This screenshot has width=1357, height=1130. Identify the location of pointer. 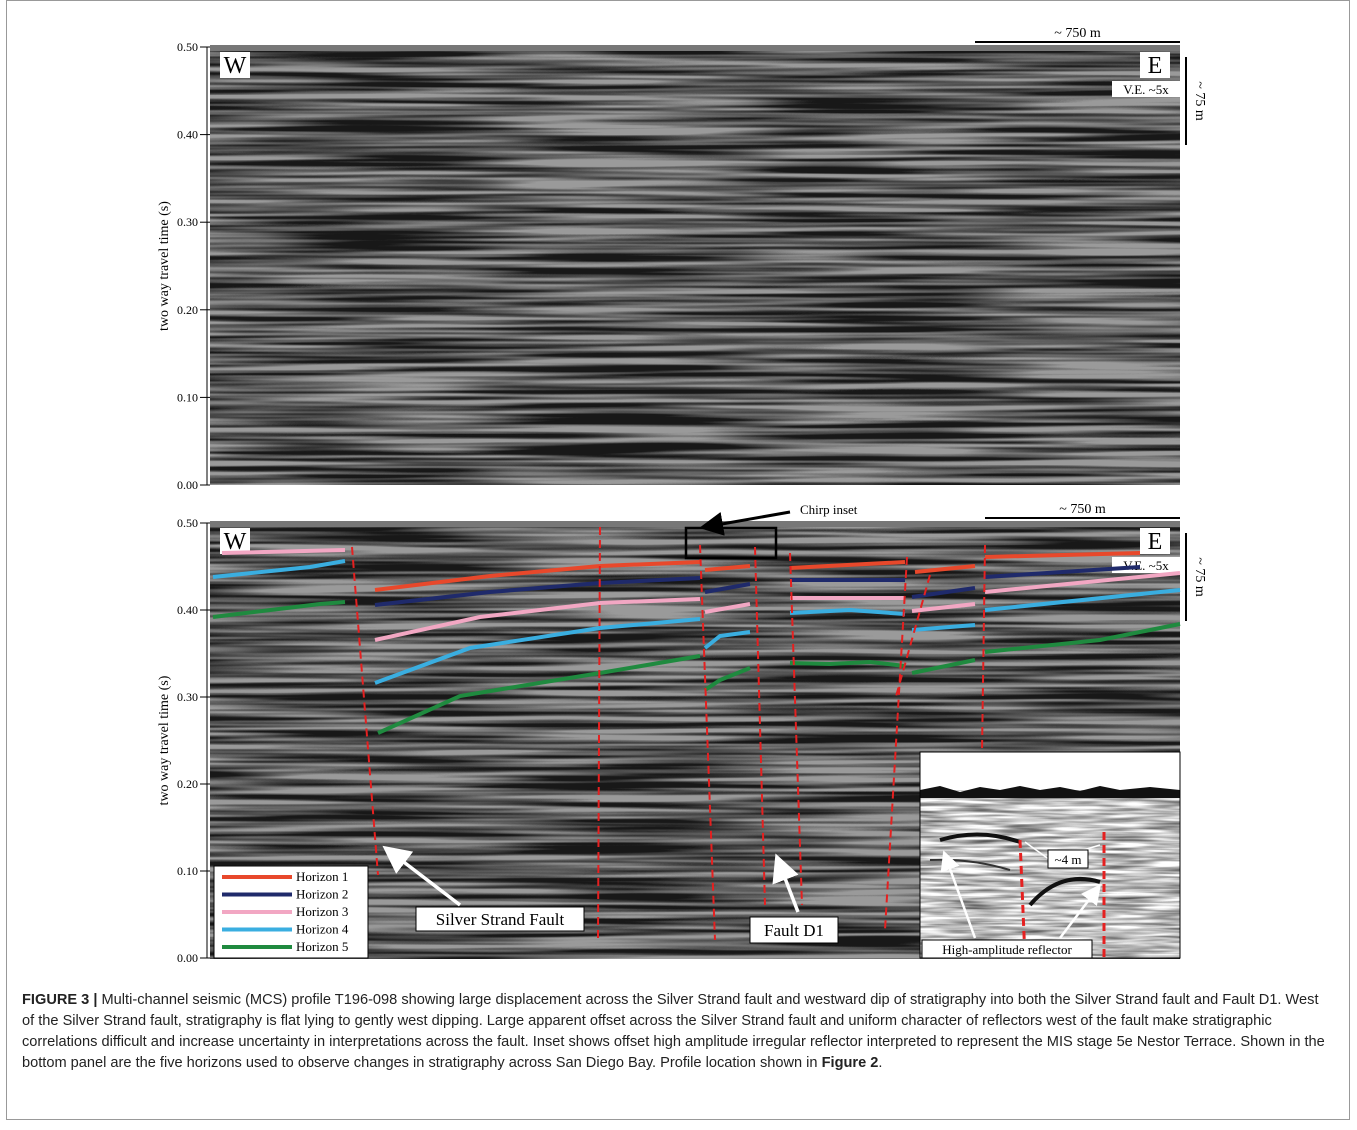
(1037, 851).